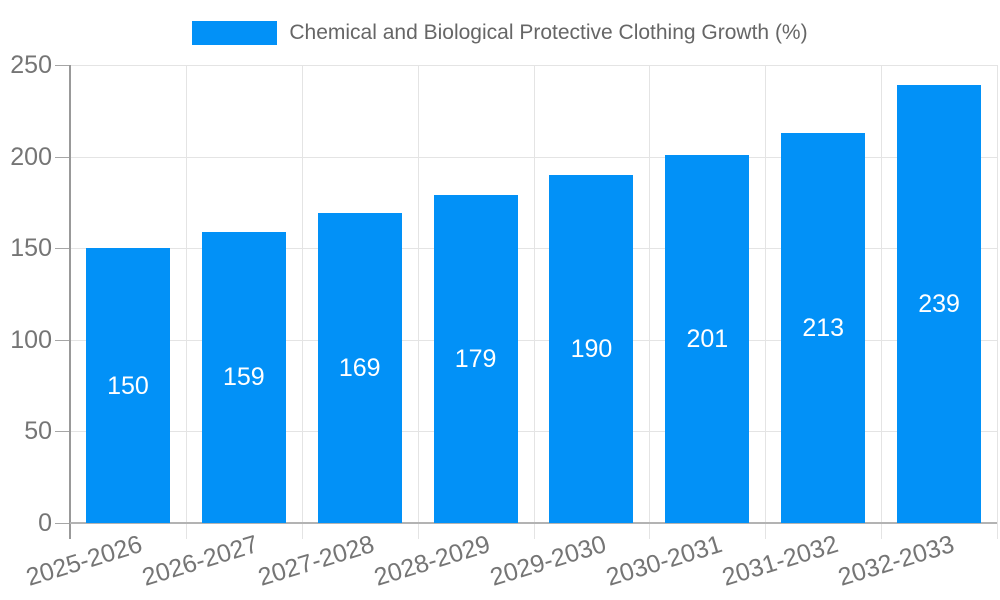  What do you see at coordinates (235, 33) in the screenshot?
I see `legend-swatch` at bounding box center [235, 33].